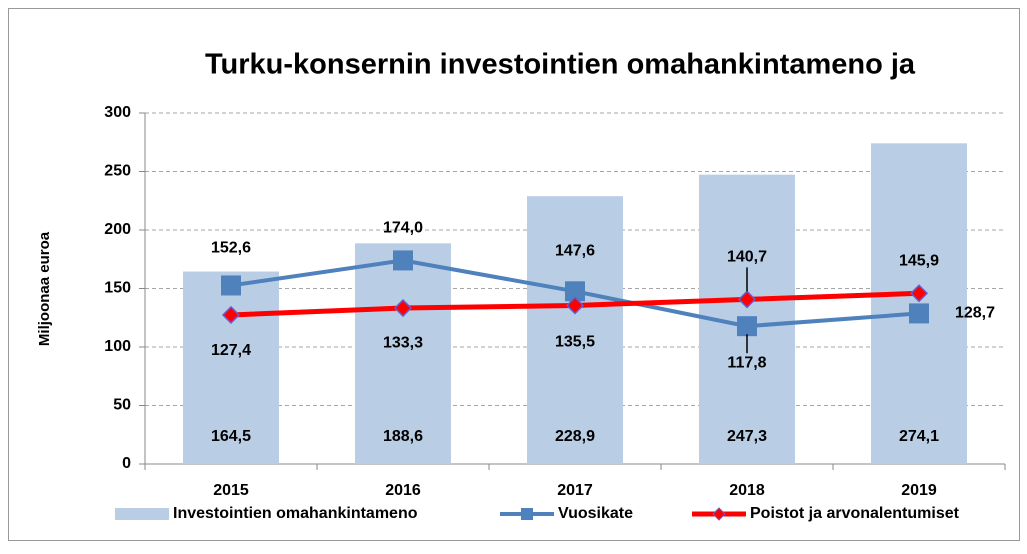  Describe the element at coordinates (919, 490) in the screenshot. I see `x-tick-label: 2019` at that location.